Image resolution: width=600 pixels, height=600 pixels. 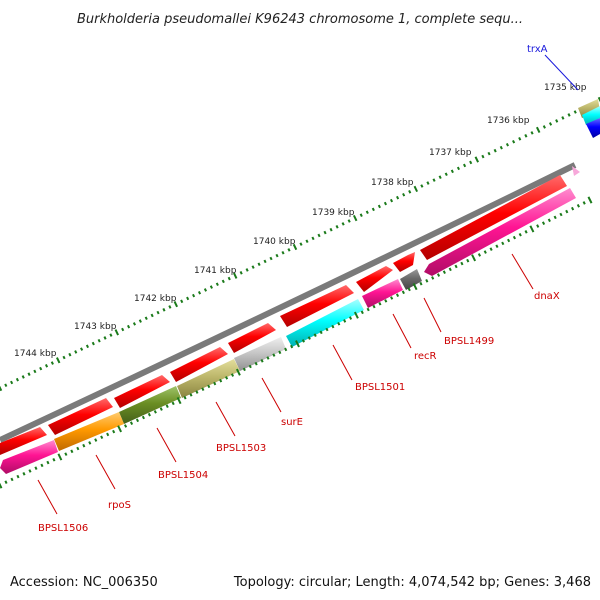 What do you see at coordinates (95, 327) in the screenshot?
I see `tick-label-1743: 1743 kbp` at bounding box center [95, 327].